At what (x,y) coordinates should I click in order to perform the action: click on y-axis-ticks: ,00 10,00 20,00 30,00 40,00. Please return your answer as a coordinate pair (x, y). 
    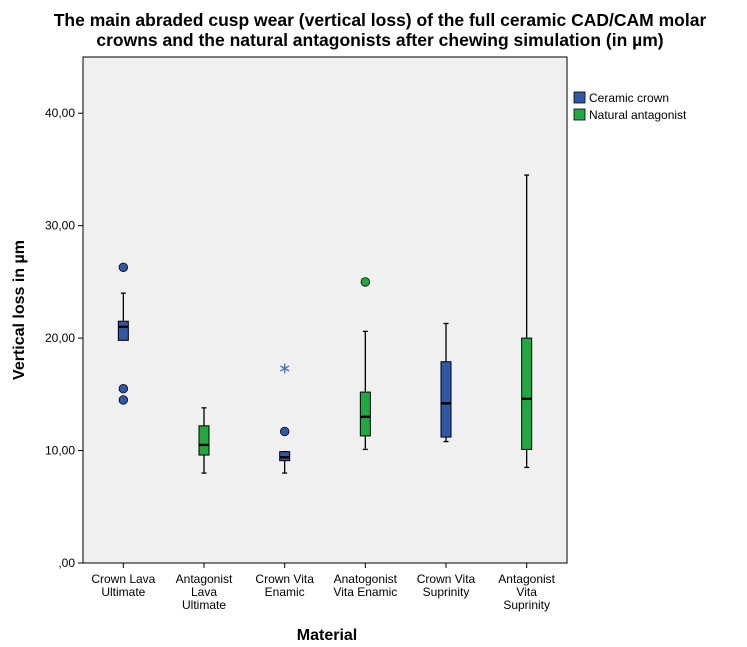
    Looking at the image, I should click on (64, 338).